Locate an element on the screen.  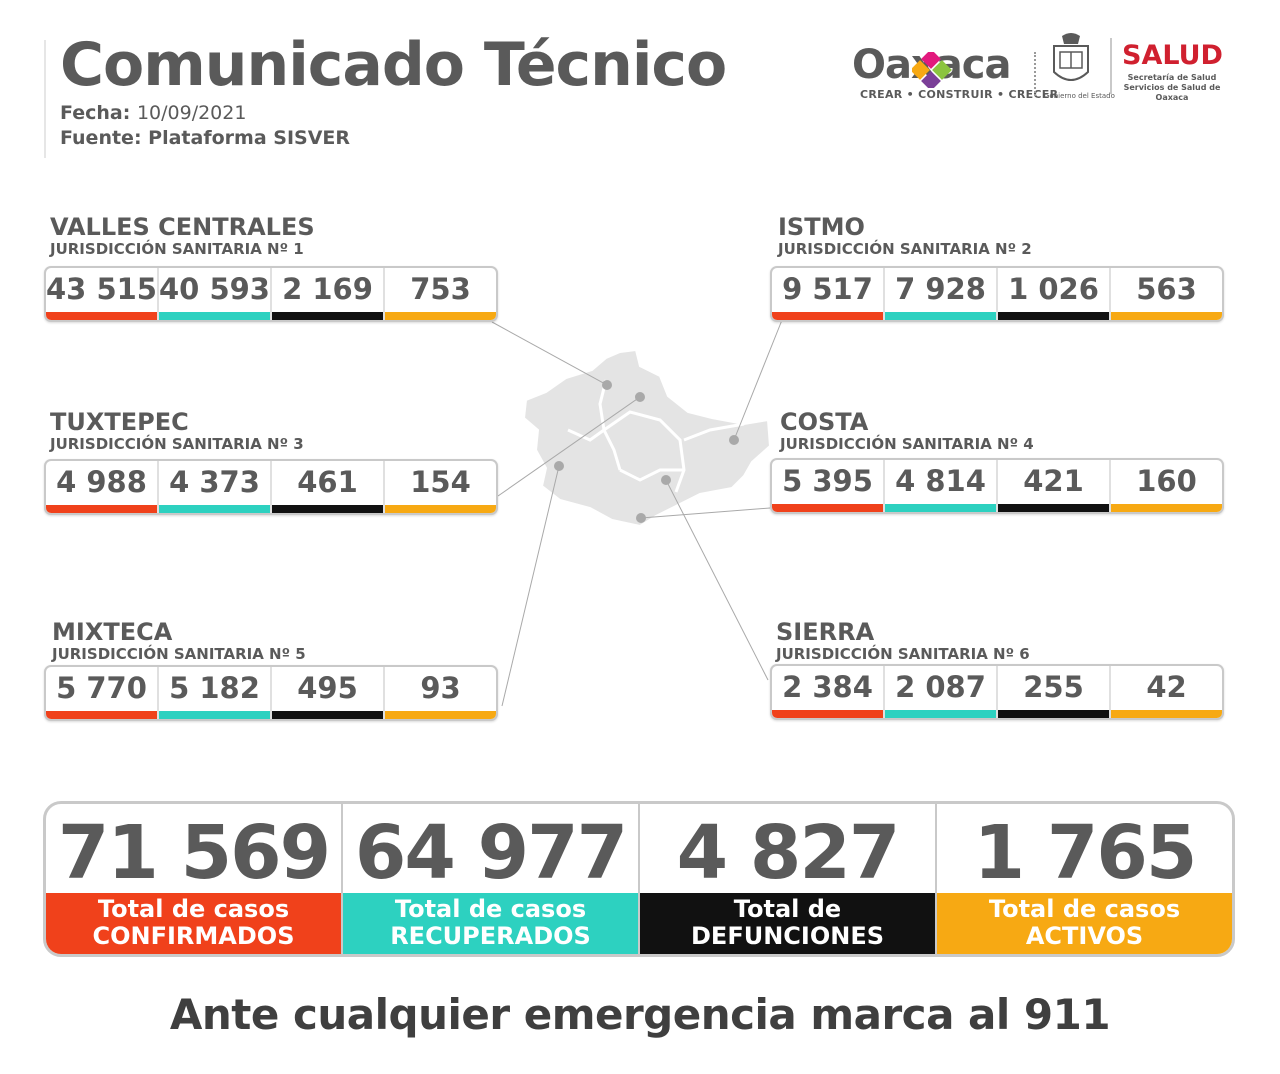
total-confirmed-label: Total de casos CONFIRMADOS is located at coordinates (193, 923).